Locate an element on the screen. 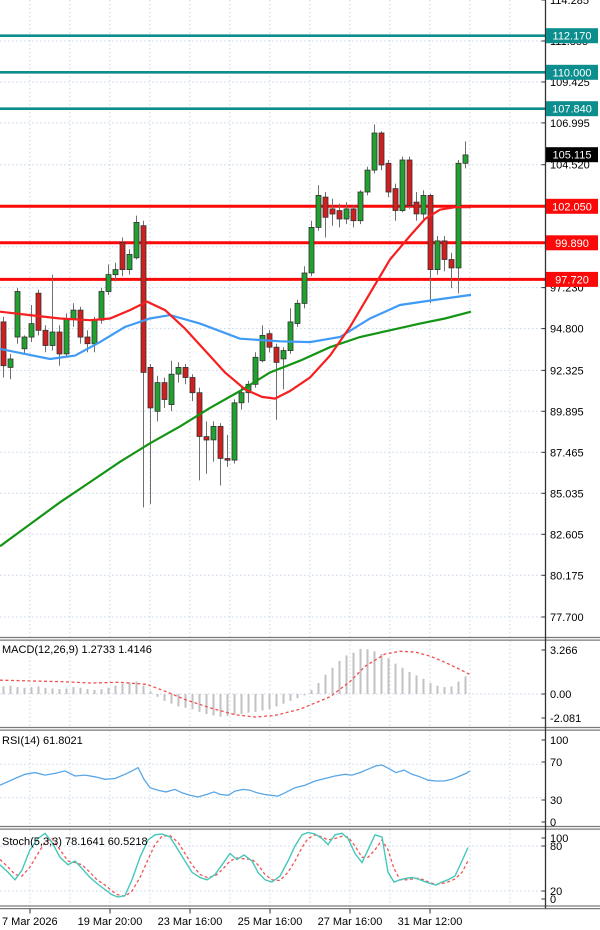  stoch-k-line is located at coordinates (234, 864).